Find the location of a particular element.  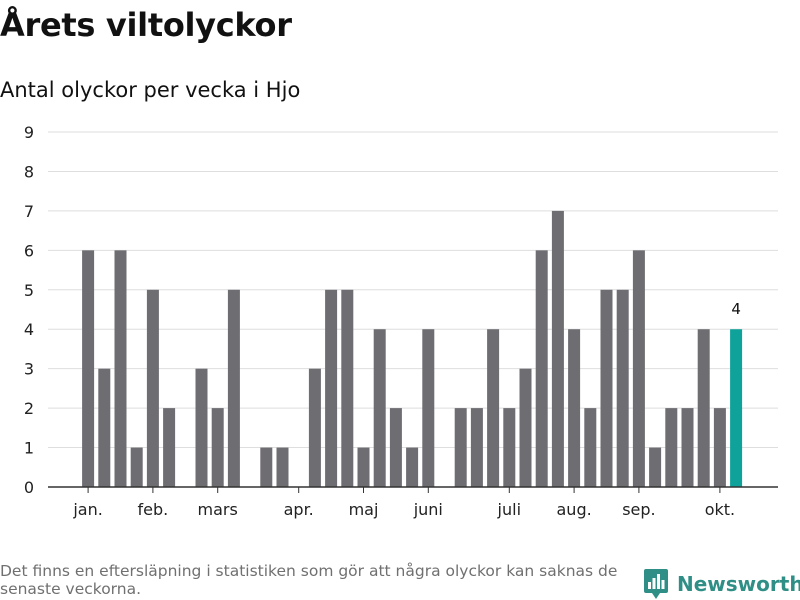

chart-subtitle: Antal olyckor per vecka i Hjo is located at coordinates (150, 90).